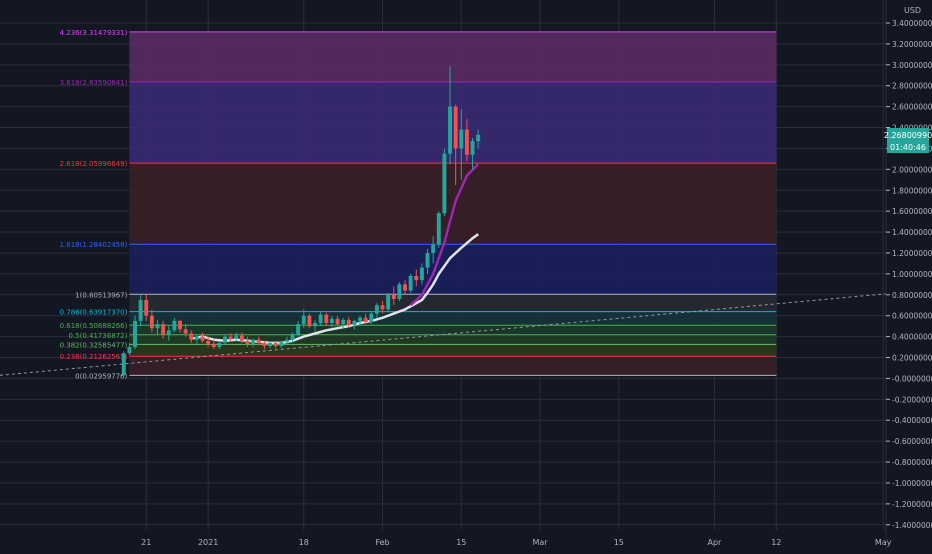  What do you see at coordinates (304, 542) in the screenshot?
I see `time-tick-label: 18` at bounding box center [304, 542].